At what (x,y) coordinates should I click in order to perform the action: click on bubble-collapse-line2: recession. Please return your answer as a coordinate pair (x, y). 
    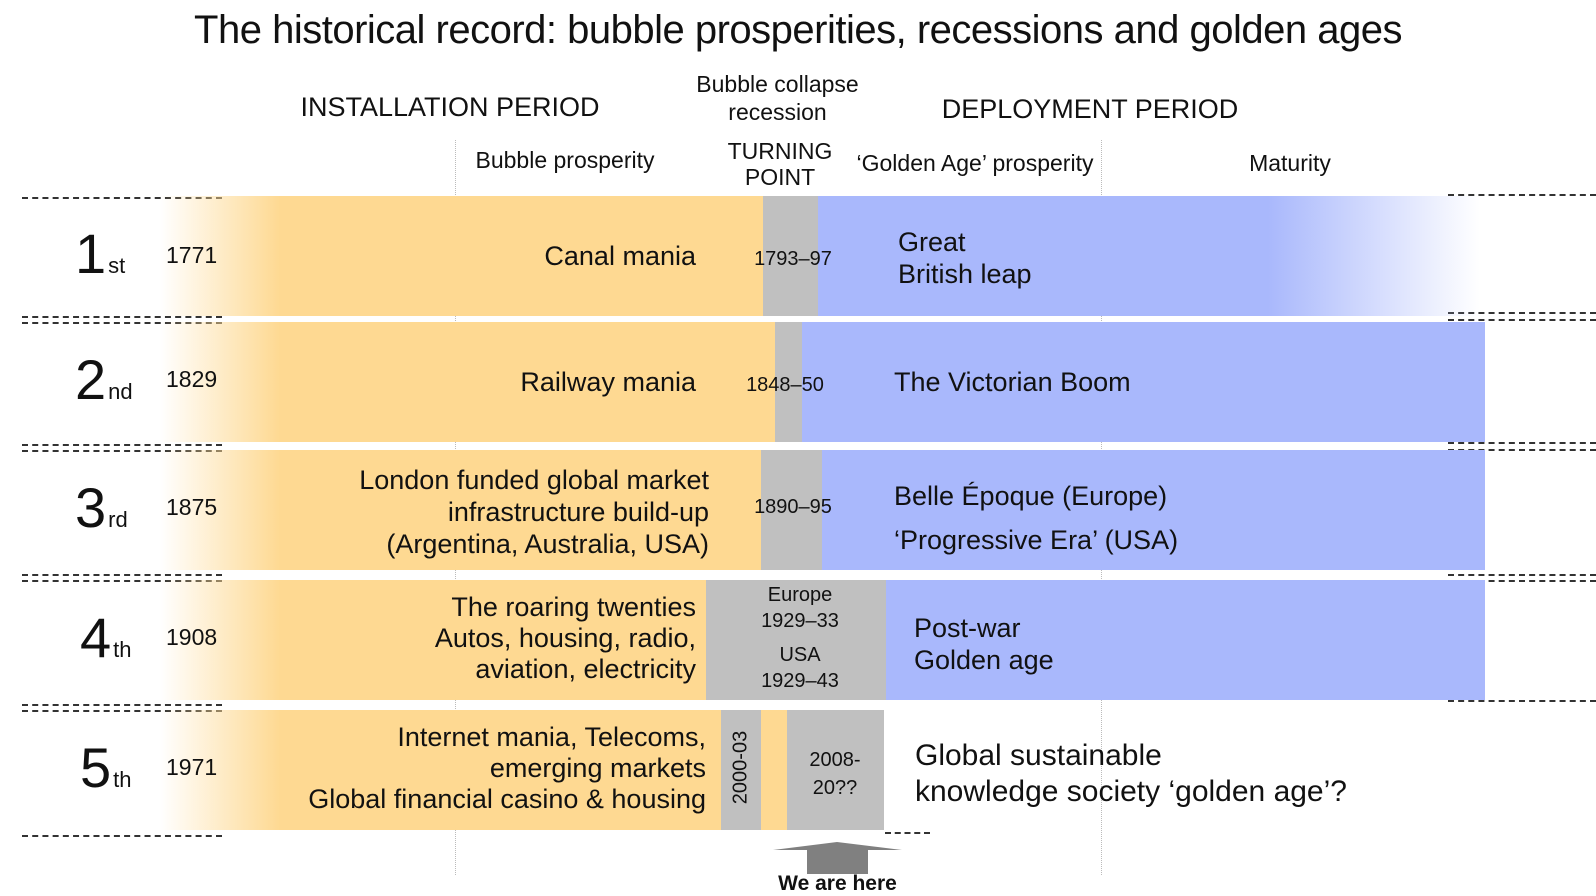
    Looking at the image, I should click on (777, 112).